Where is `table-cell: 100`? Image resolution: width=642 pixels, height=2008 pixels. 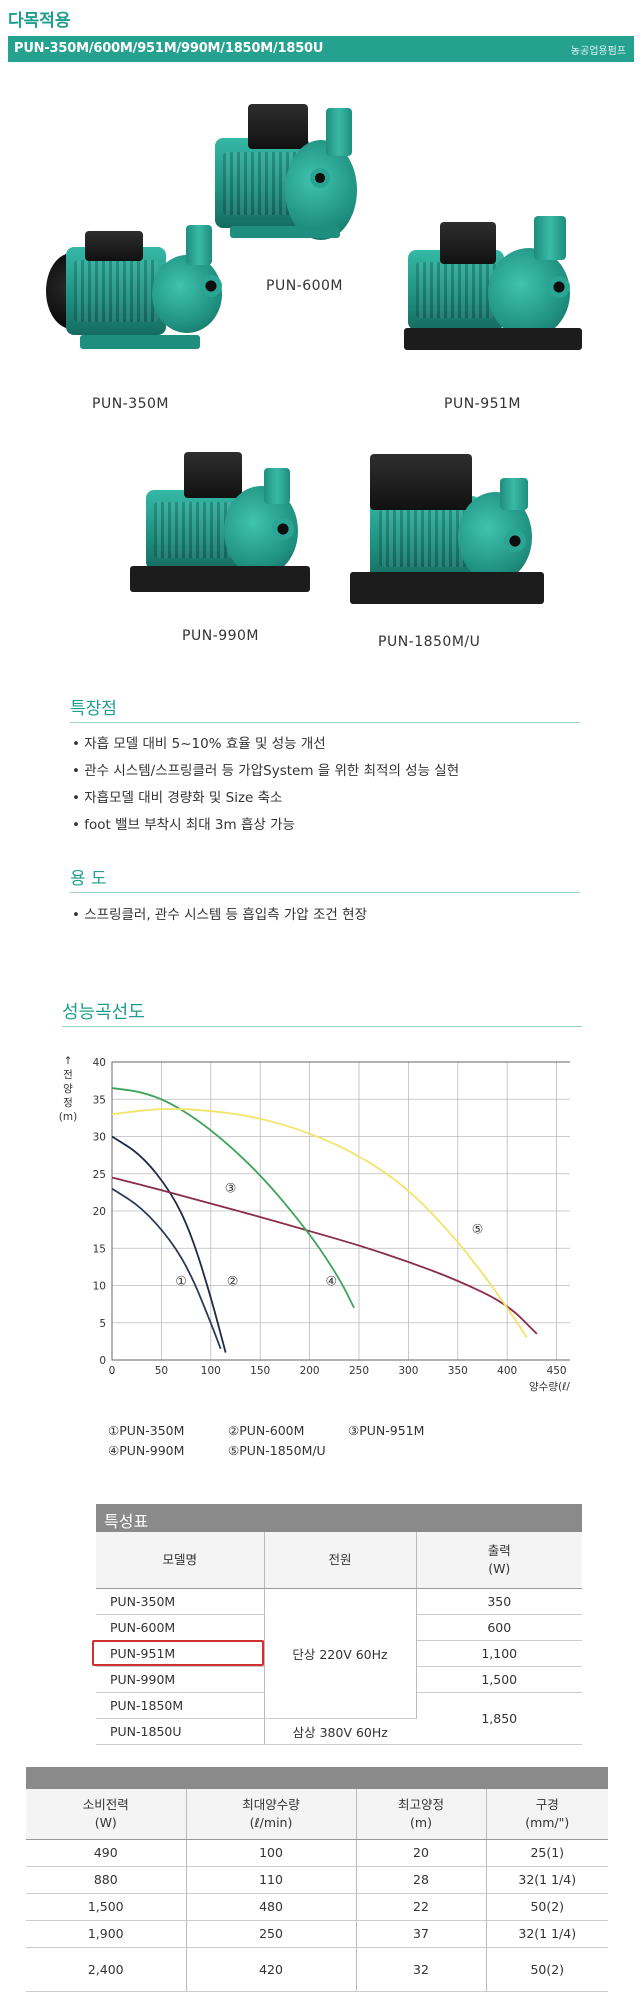 table-cell: 100 is located at coordinates (271, 1853).